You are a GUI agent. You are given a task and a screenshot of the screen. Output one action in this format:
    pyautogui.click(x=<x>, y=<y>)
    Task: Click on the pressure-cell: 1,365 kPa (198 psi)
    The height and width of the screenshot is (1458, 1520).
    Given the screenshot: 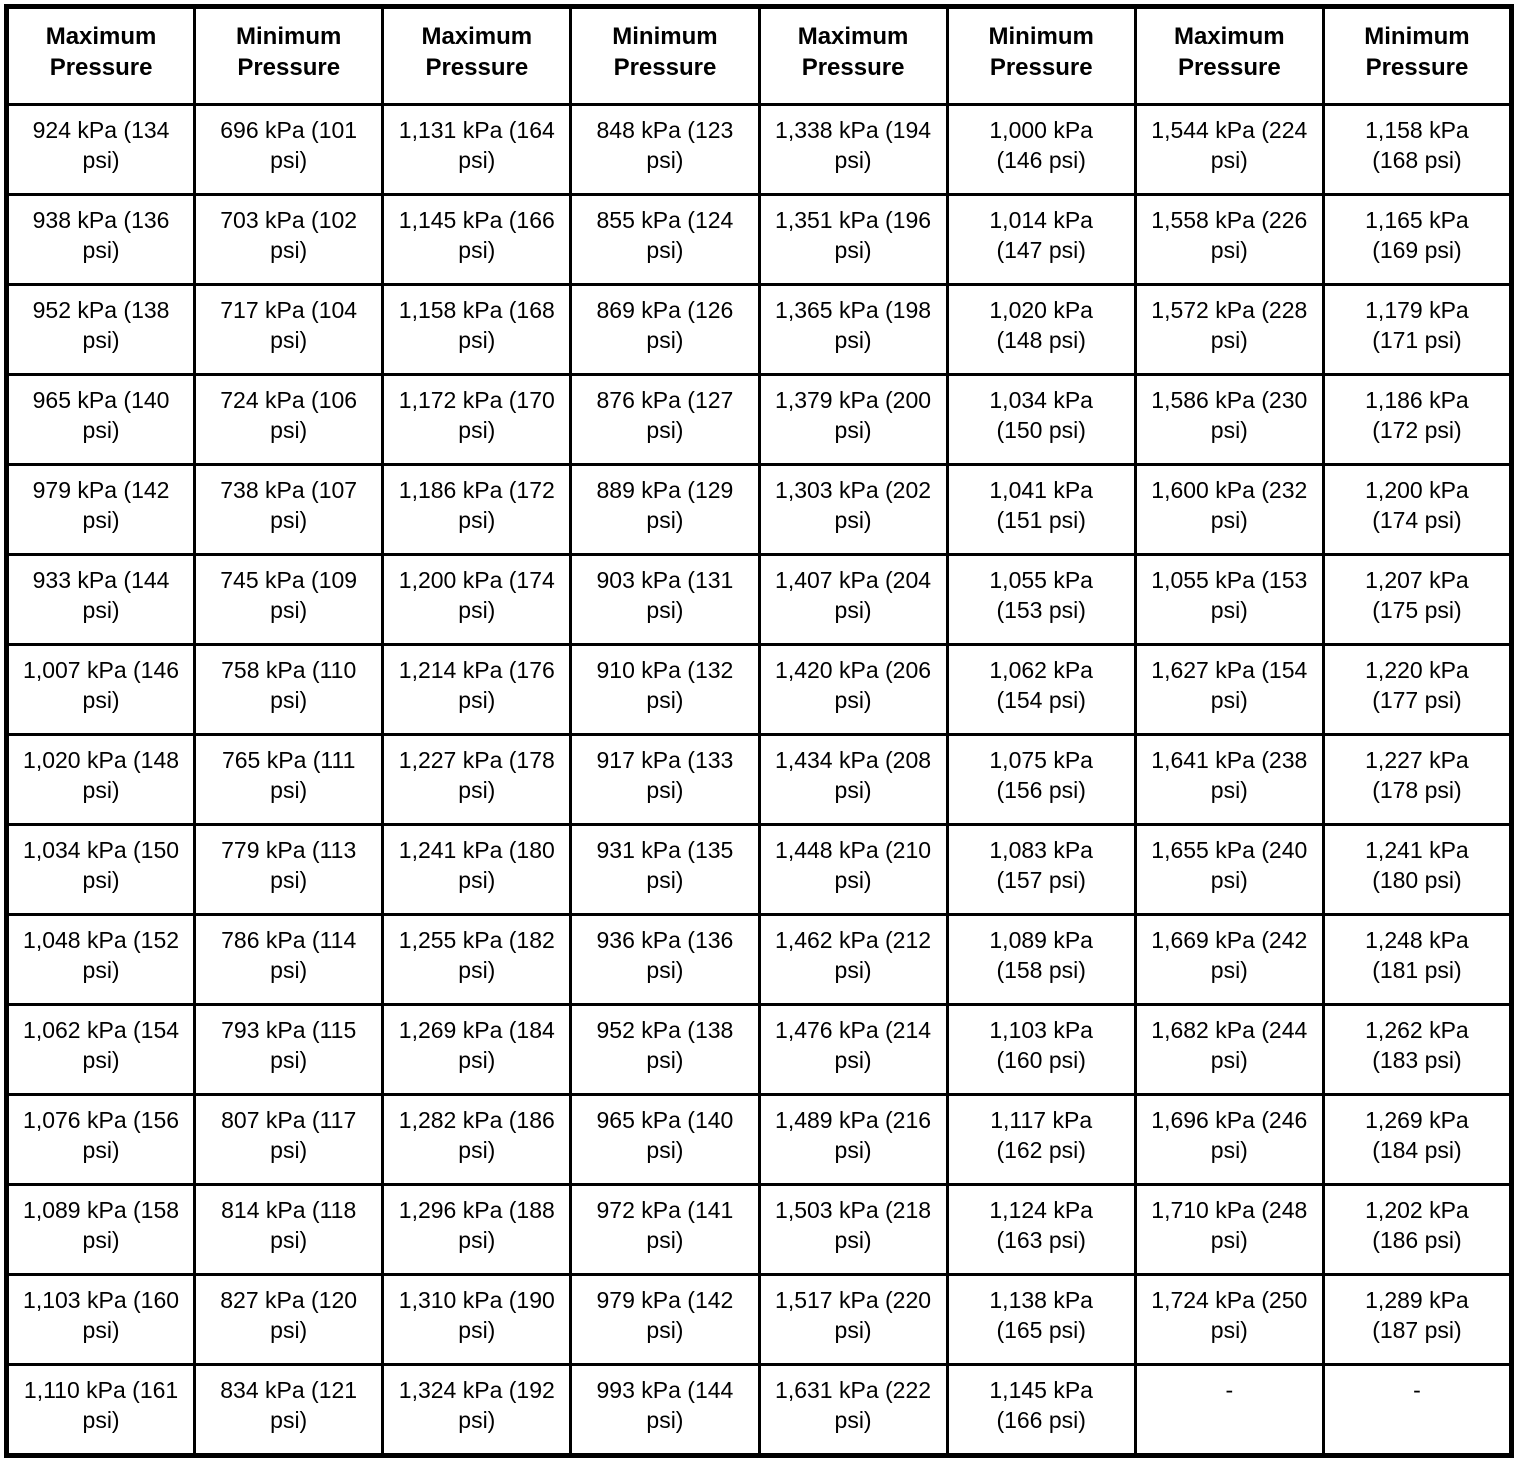 What is the action you would take?
    pyautogui.click(x=853, y=329)
    